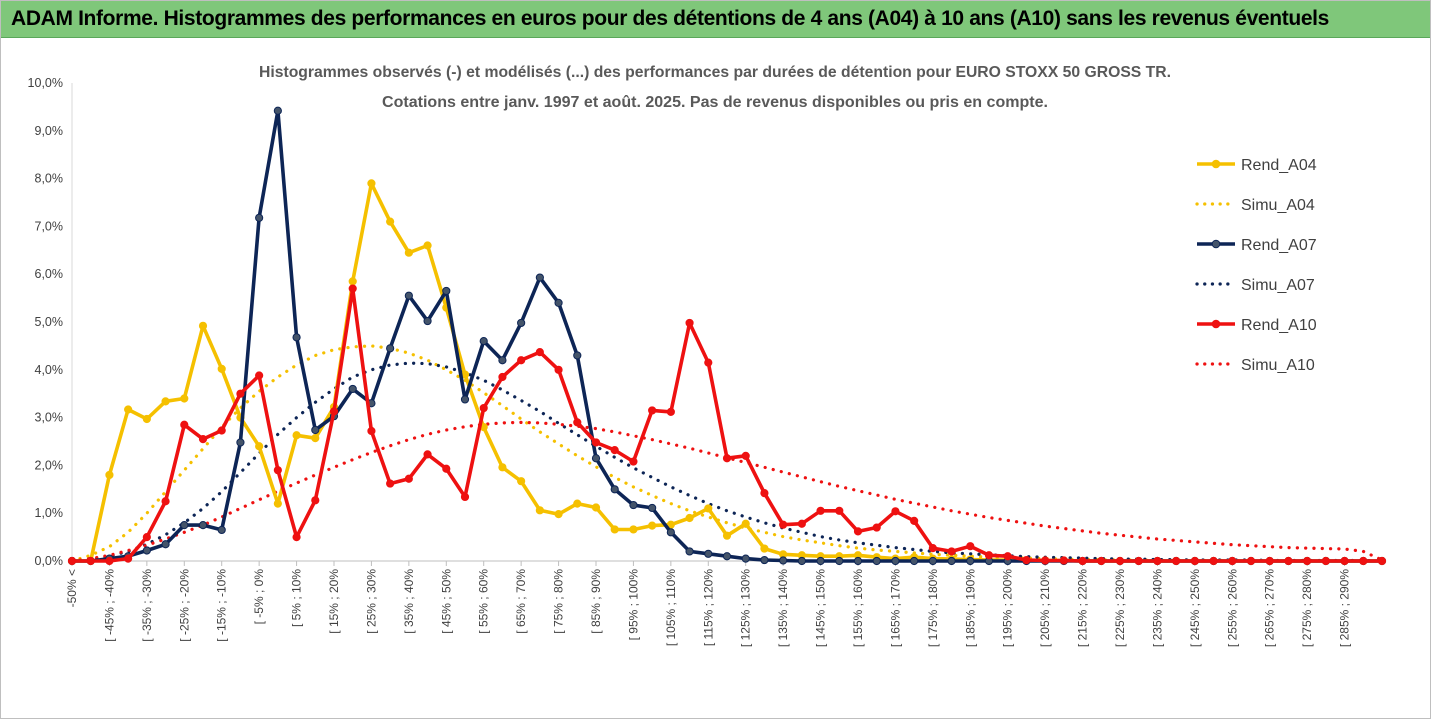  What do you see at coordinates (446, 601) in the screenshot?
I see `x-tick-label: [ 45% ; 50%` at bounding box center [446, 601].